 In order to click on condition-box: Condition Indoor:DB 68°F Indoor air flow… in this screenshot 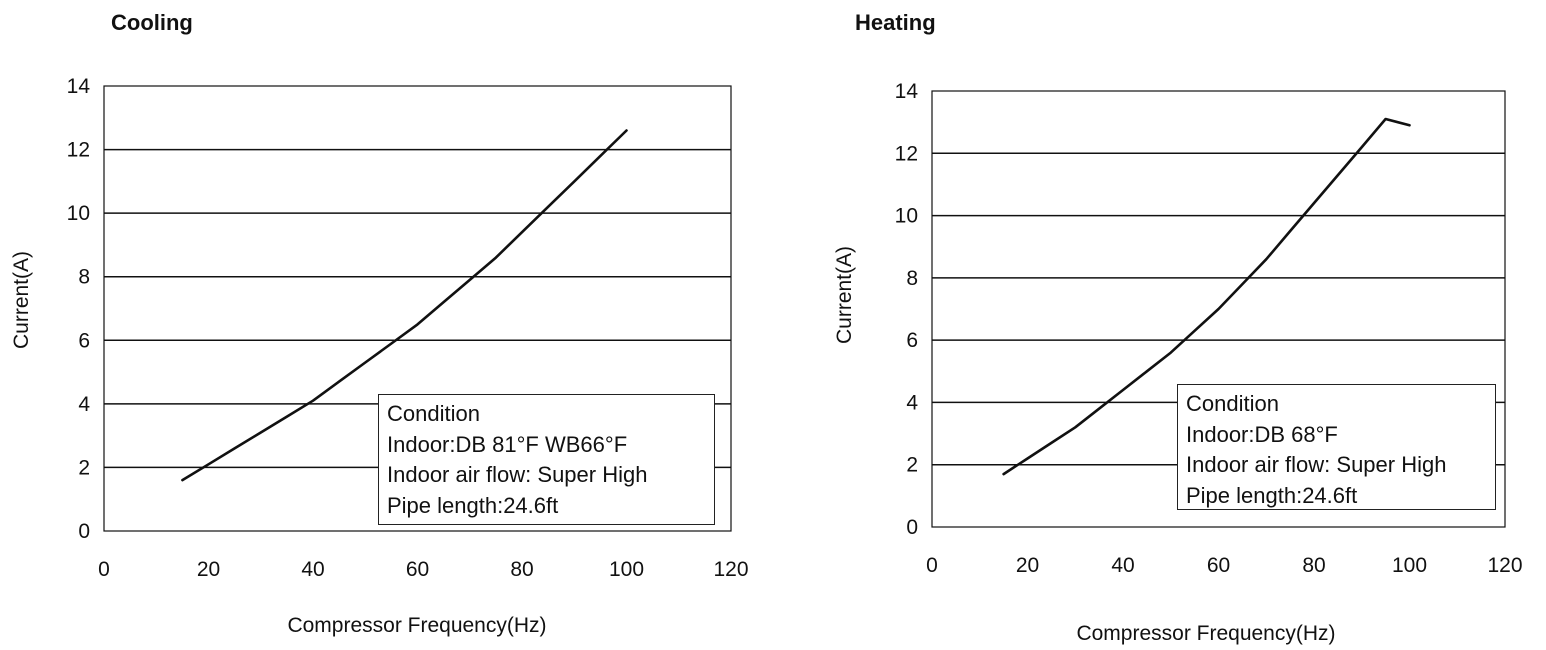, I will do `click(1336, 447)`.